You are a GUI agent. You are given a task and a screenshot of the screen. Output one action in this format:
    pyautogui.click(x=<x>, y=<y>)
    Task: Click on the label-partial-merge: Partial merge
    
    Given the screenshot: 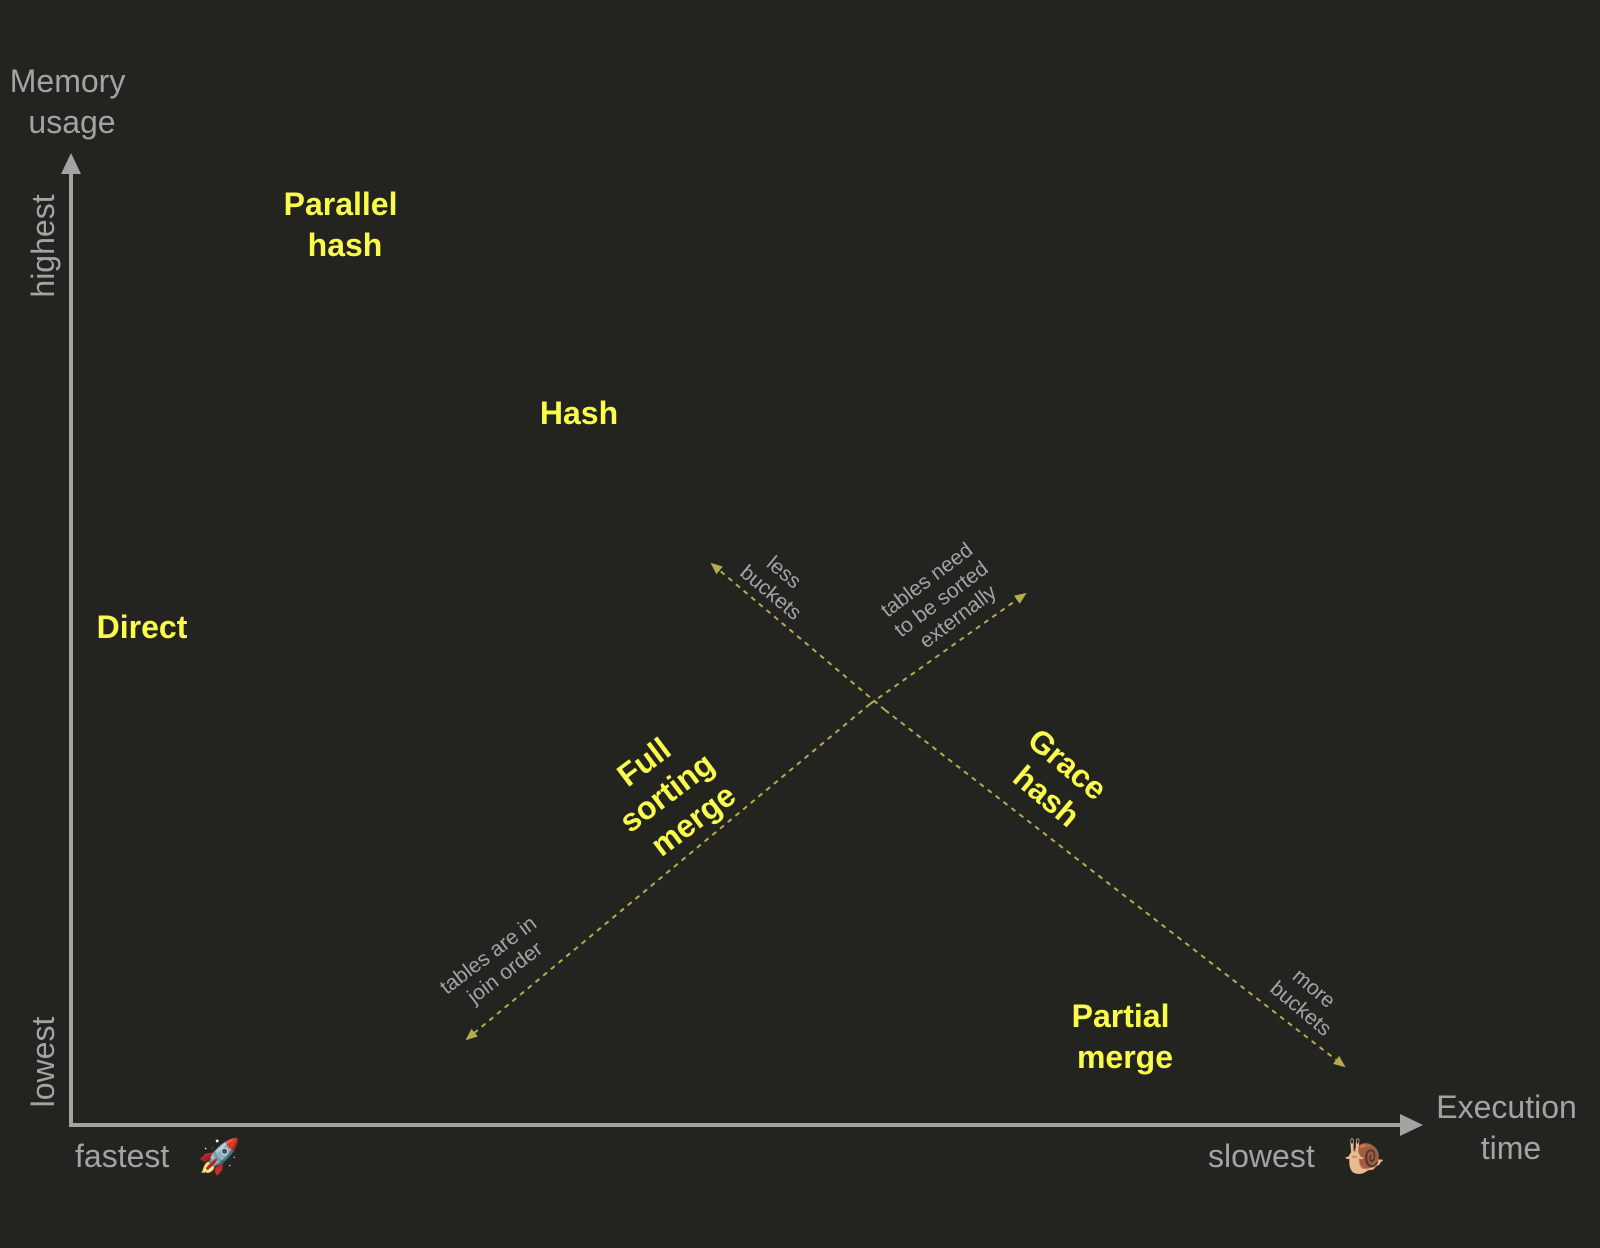 What is the action you would take?
    pyautogui.click(x=1125, y=1036)
    